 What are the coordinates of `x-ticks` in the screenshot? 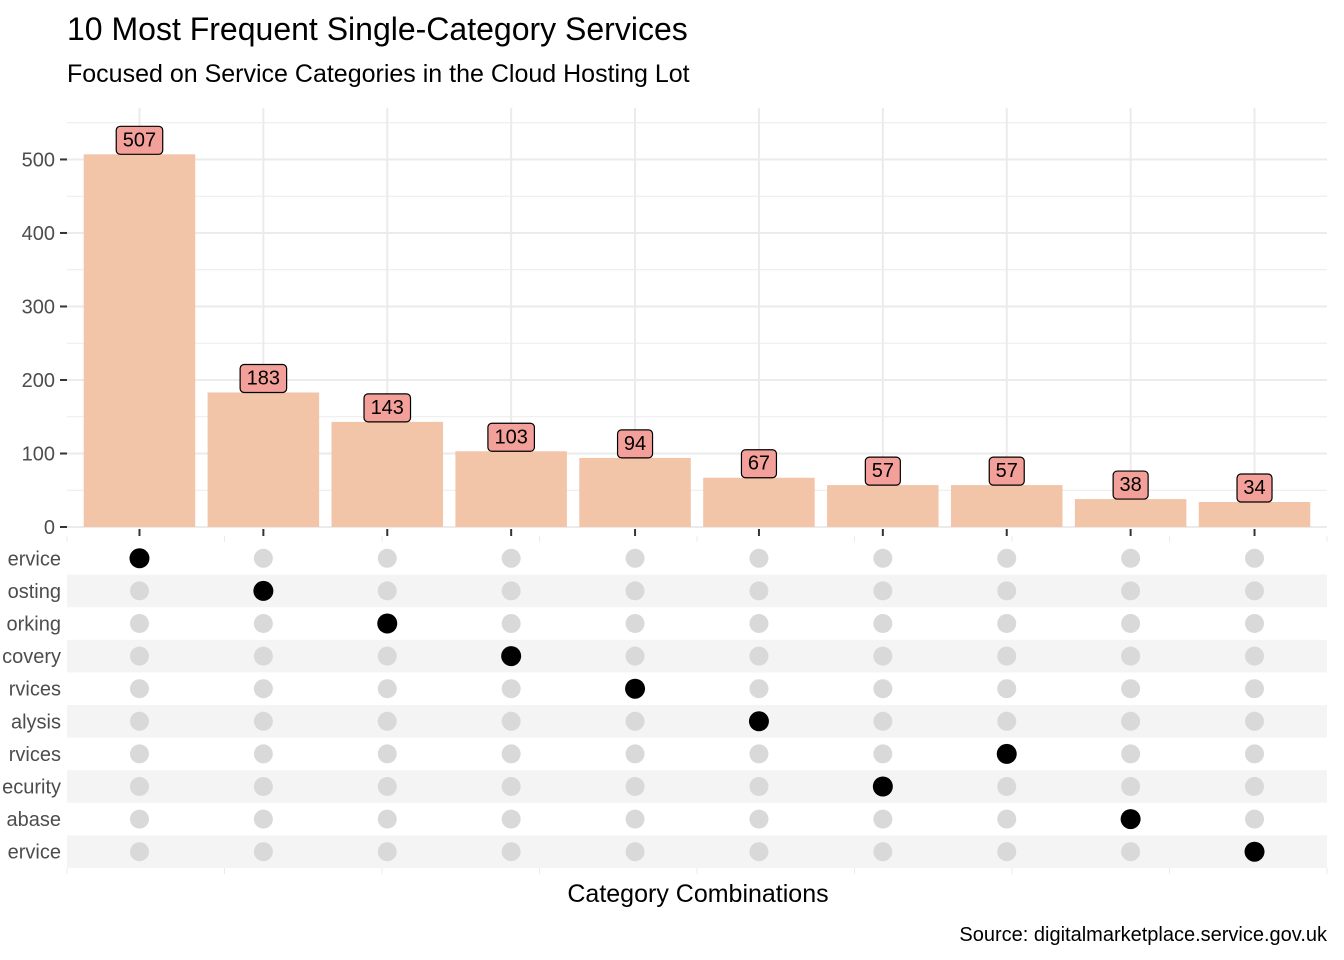 It's located at (697, 532).